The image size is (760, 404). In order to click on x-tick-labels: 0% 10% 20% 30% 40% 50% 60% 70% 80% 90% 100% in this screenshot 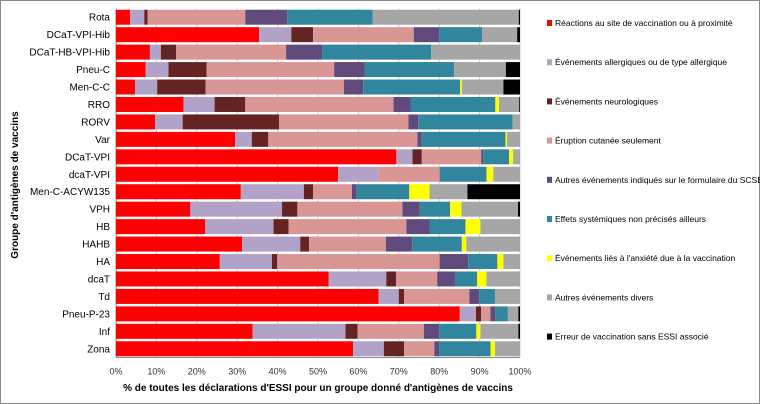, I will do `click(320, 372)`.